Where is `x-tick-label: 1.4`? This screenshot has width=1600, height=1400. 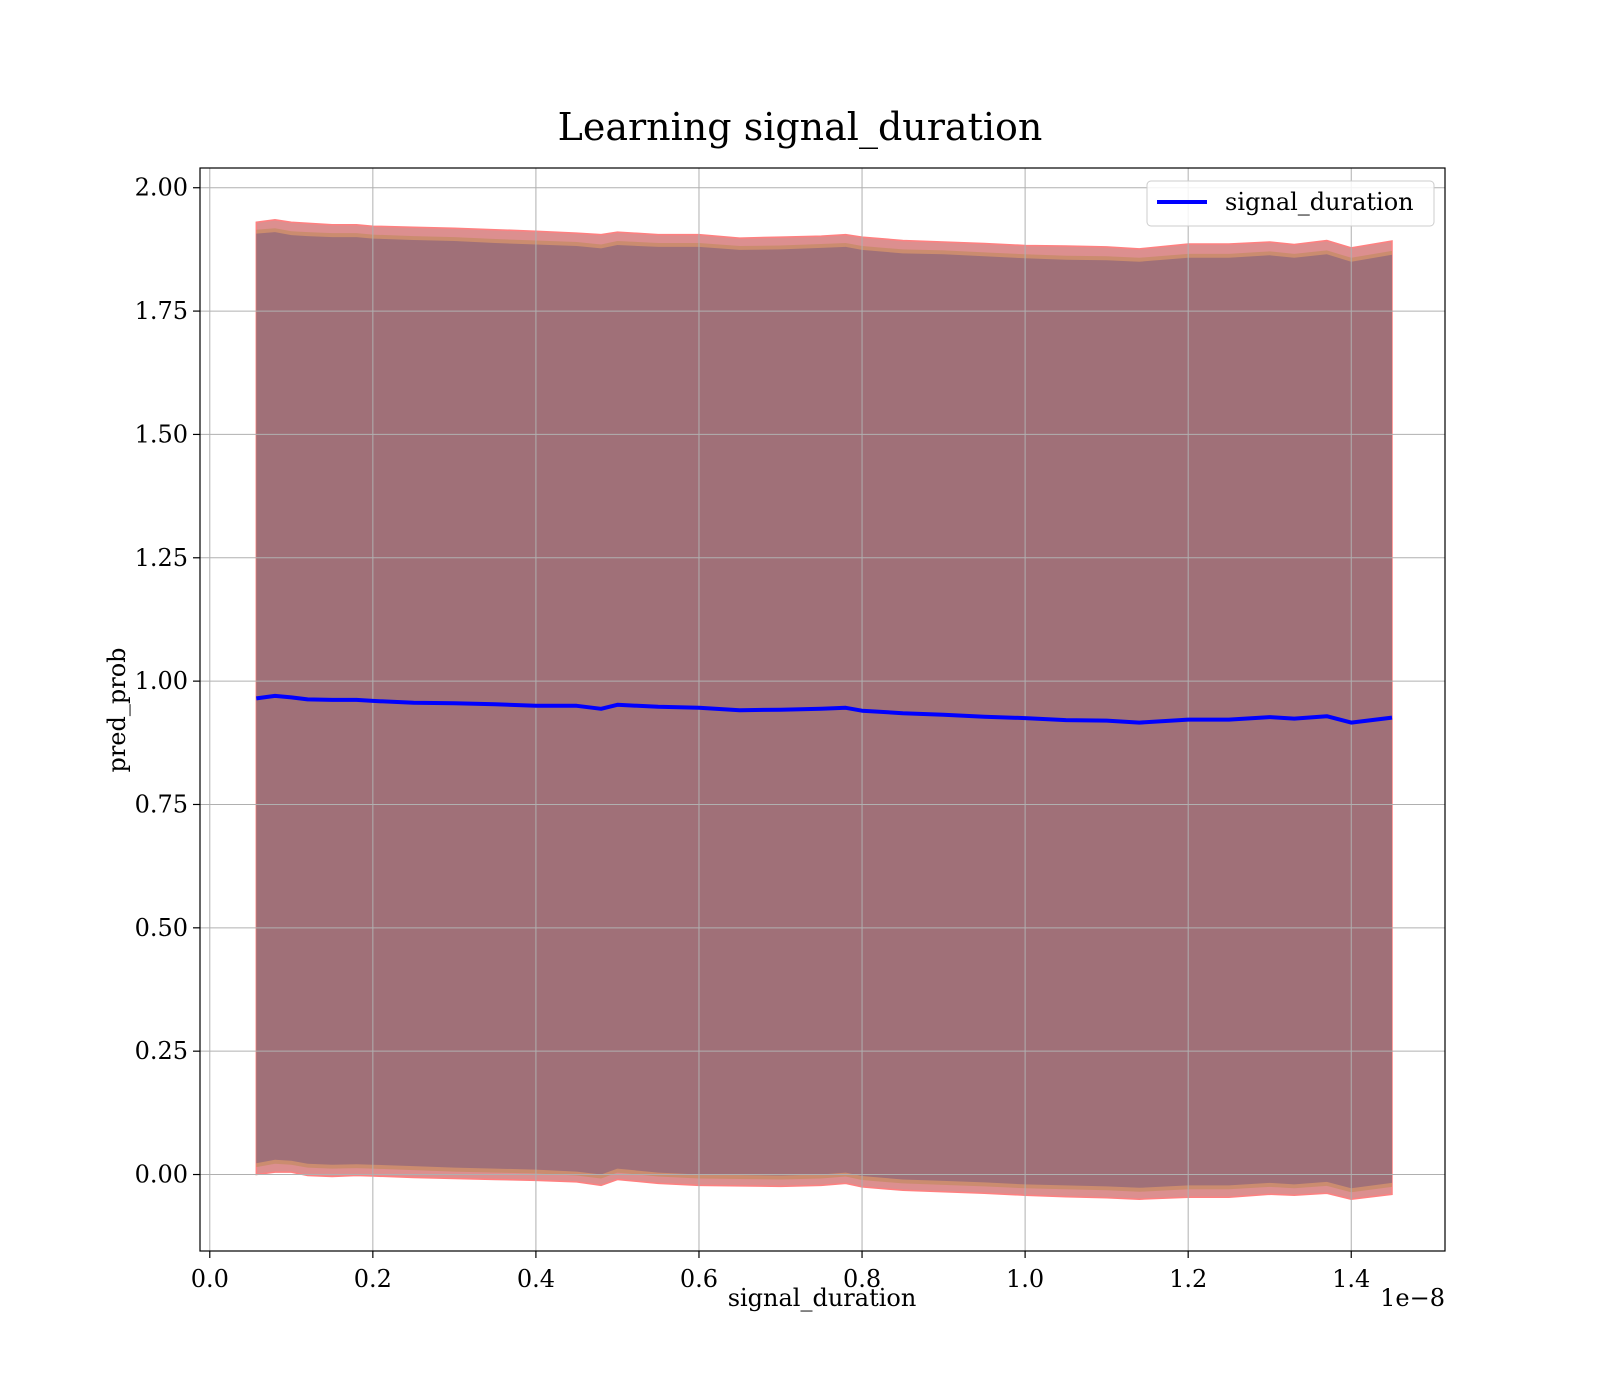
x-tick-label: 1.4 is located at coordinates (1351, 1279).